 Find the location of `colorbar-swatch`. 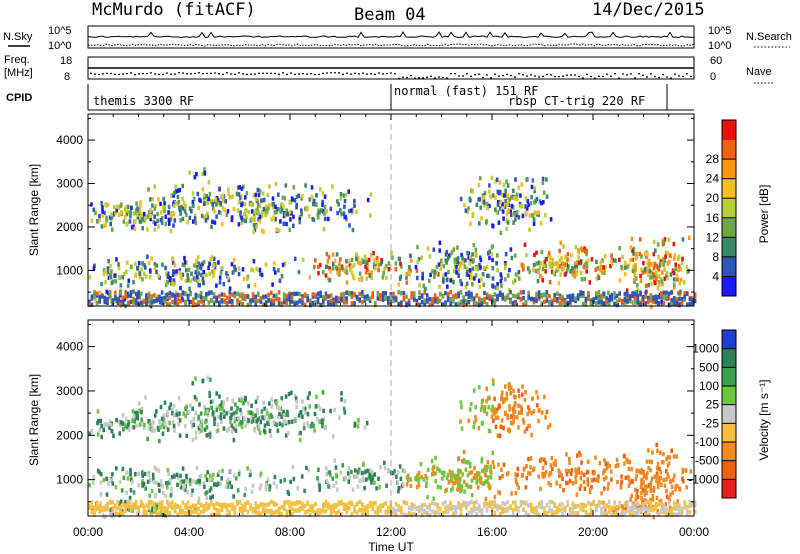

colorbar-swatch is located at coordinates (729, 130).